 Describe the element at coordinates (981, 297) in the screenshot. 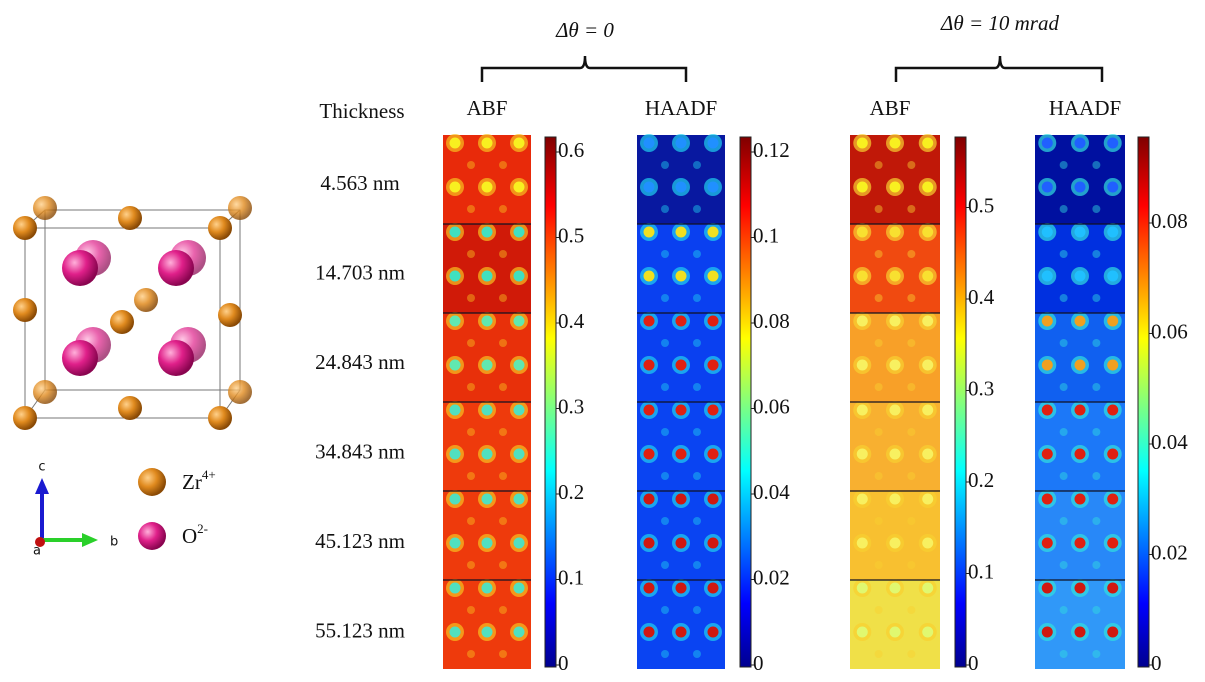

I see `colorbar-tick-label: 0.4` at that location.